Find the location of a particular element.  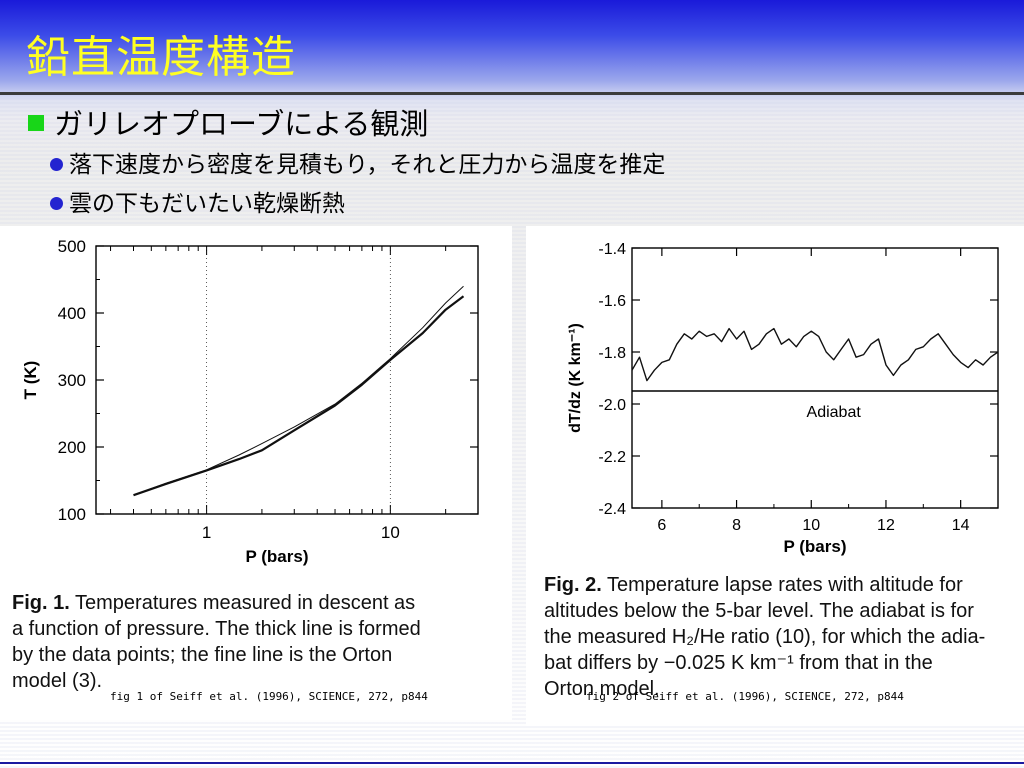

y-tick-label: 400 is located at coordinates (72, 313).